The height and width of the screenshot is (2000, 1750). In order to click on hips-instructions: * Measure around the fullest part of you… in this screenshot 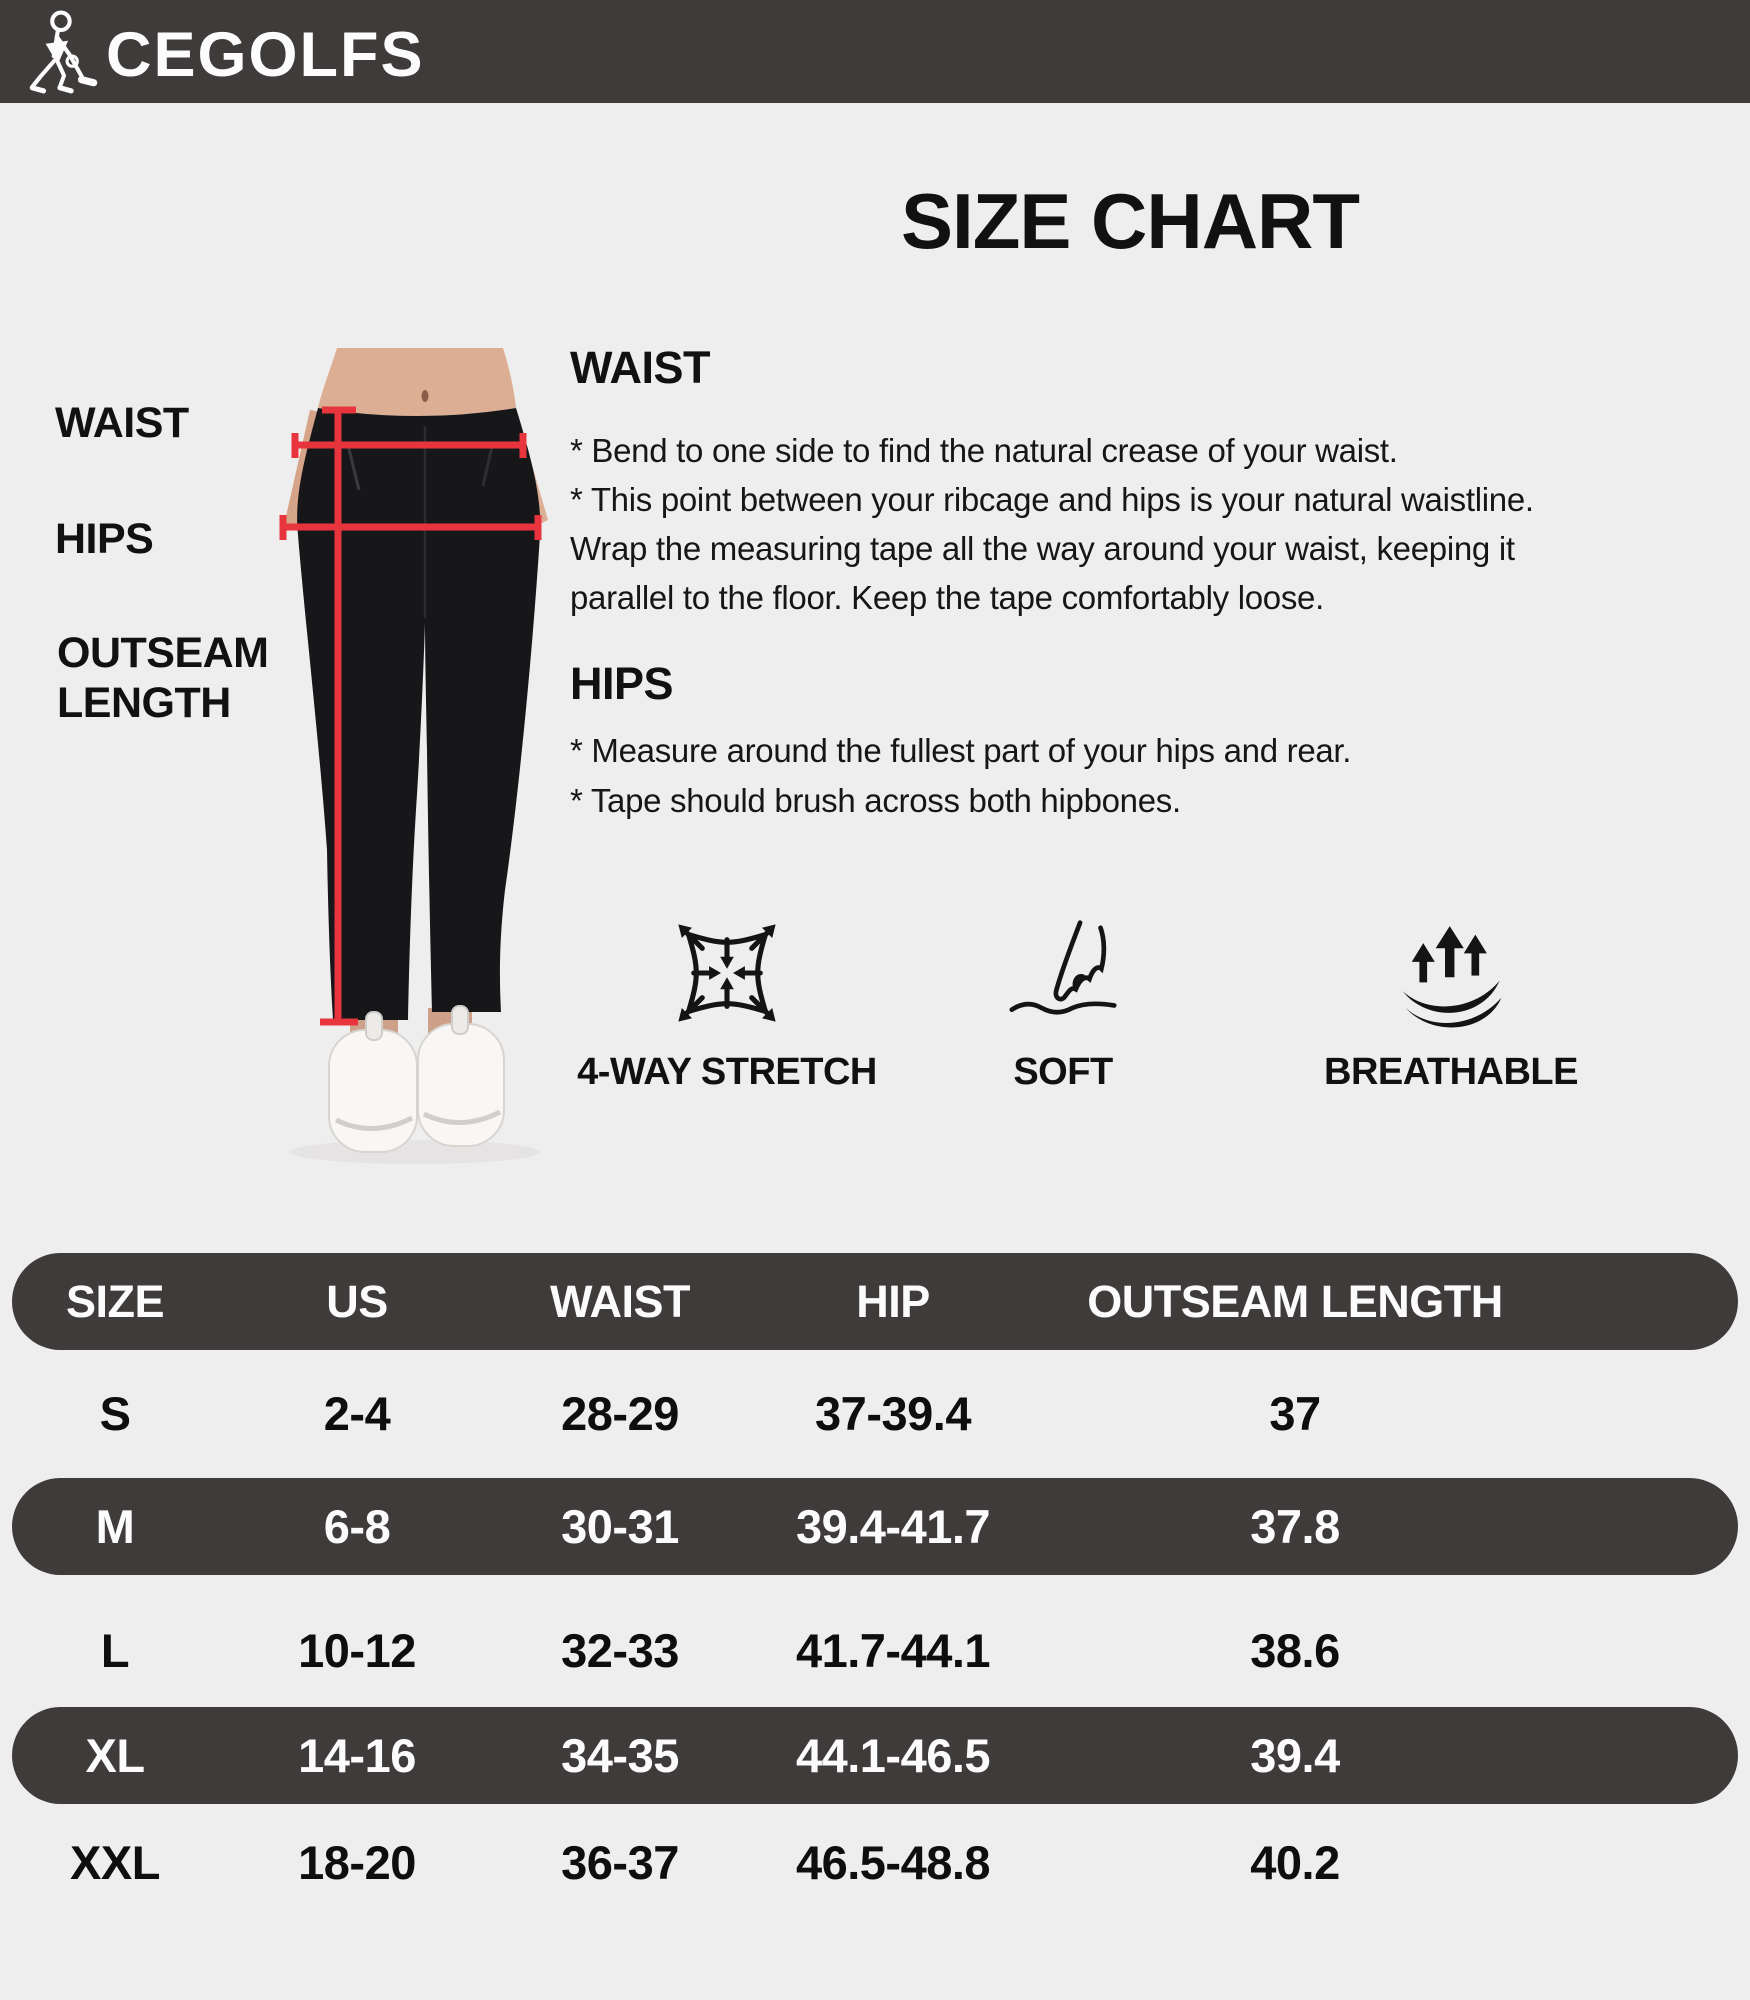, I will do `click(960, 776)`.